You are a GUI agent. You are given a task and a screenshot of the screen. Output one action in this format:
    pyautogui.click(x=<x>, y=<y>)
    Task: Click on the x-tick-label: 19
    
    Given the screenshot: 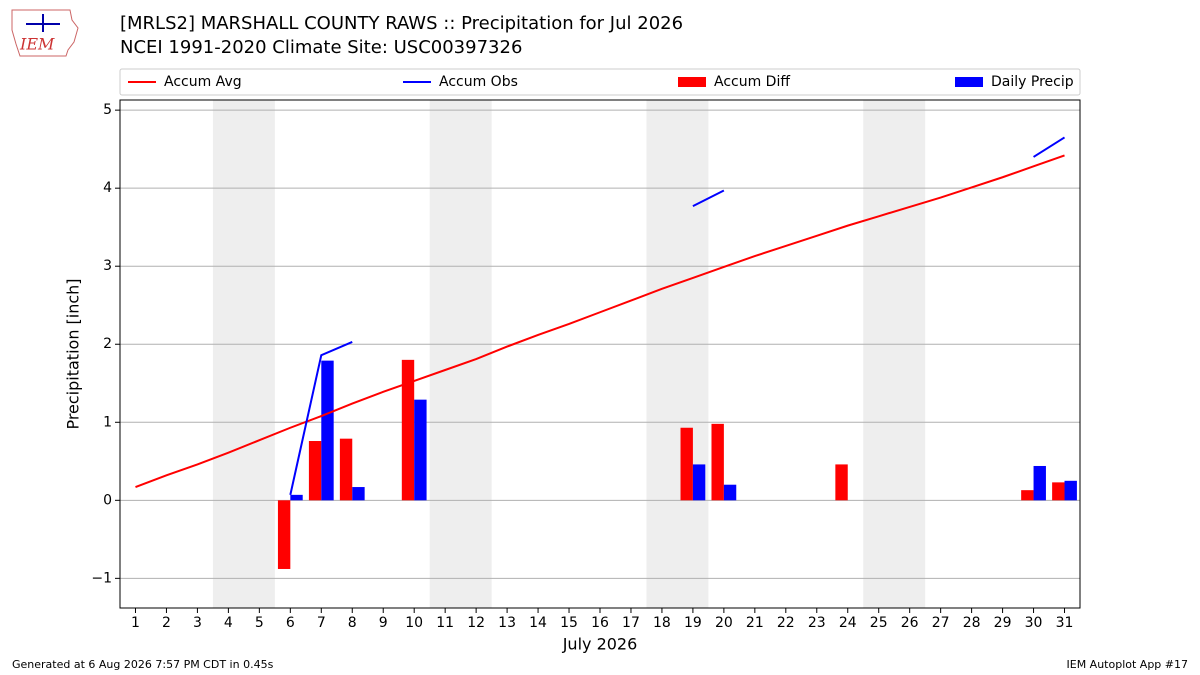 What is the action you would take?
    pyautogui.click(x=693, y=623)
    